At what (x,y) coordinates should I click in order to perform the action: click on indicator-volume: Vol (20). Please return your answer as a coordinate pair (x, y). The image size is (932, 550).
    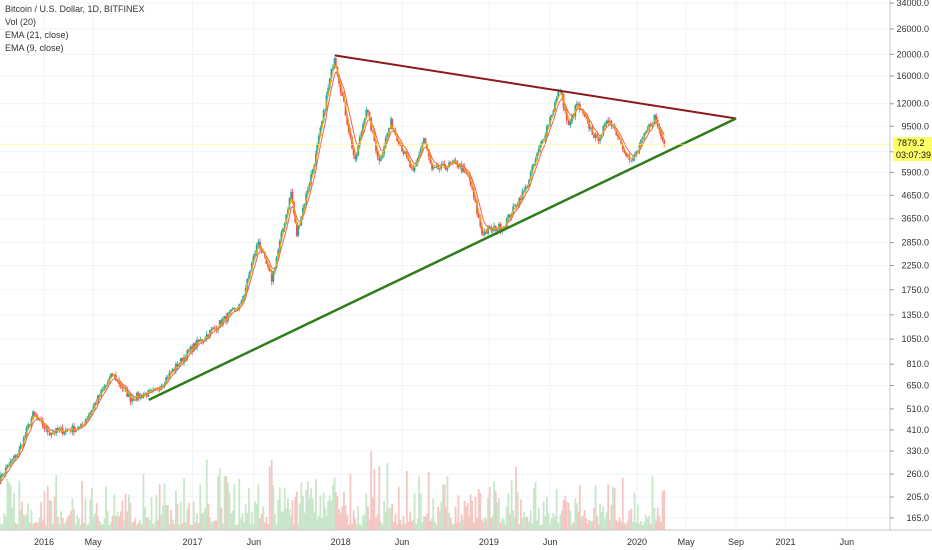
    Looking at the image, I should click on (21, 22).